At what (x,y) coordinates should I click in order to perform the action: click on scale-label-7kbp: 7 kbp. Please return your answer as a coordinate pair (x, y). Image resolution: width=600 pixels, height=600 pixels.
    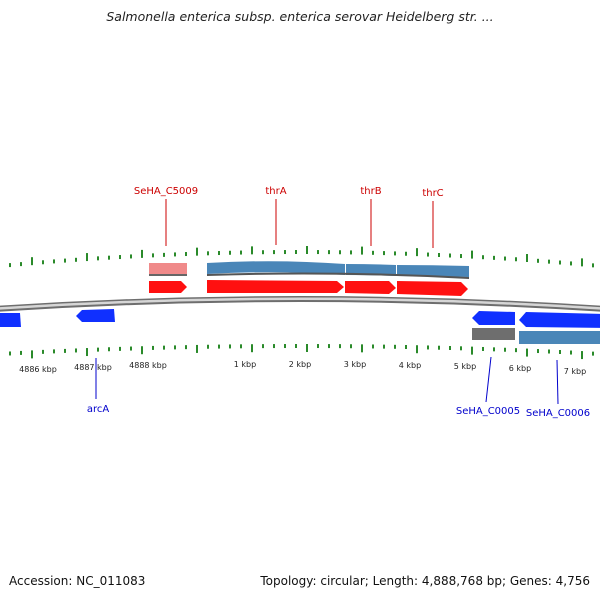
    Looking at the image, I should click on (575, 371).